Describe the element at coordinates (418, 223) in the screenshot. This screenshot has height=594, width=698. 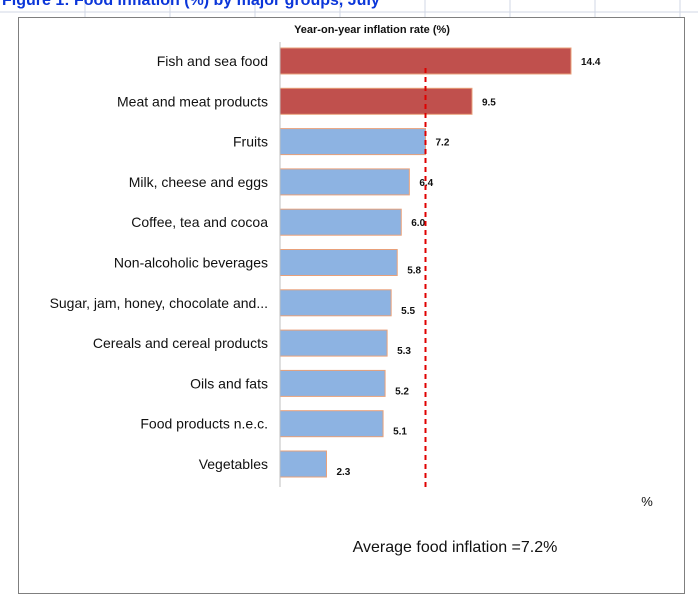
I see `data-label: 6.0` at that location.